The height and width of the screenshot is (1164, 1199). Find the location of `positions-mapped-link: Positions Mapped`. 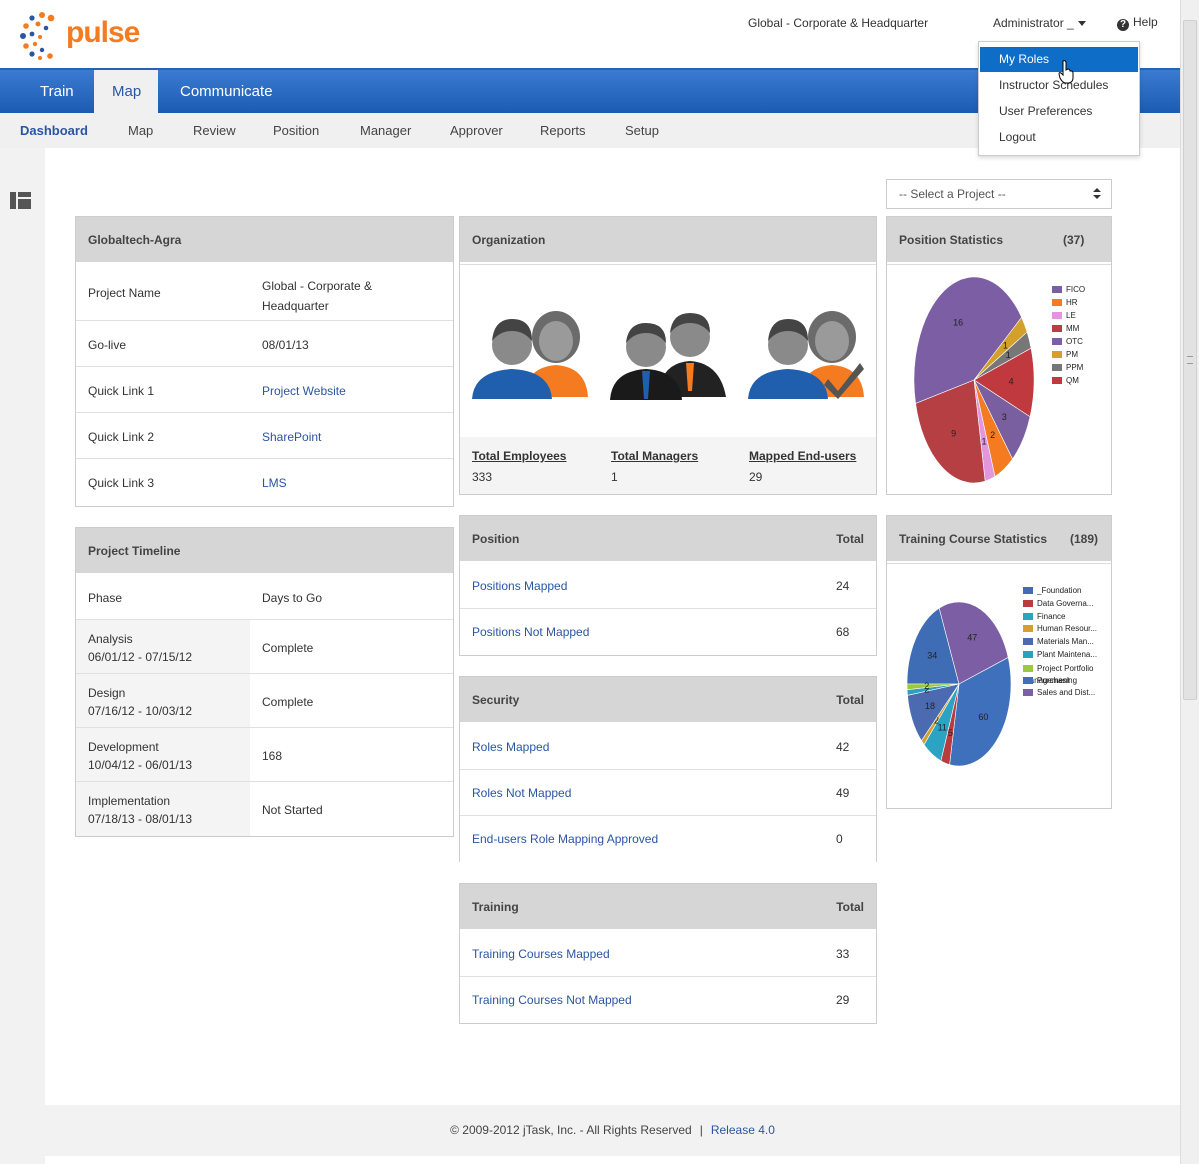

positions-mapped-link: Positions Mapped is located at coordinates (520, 586).